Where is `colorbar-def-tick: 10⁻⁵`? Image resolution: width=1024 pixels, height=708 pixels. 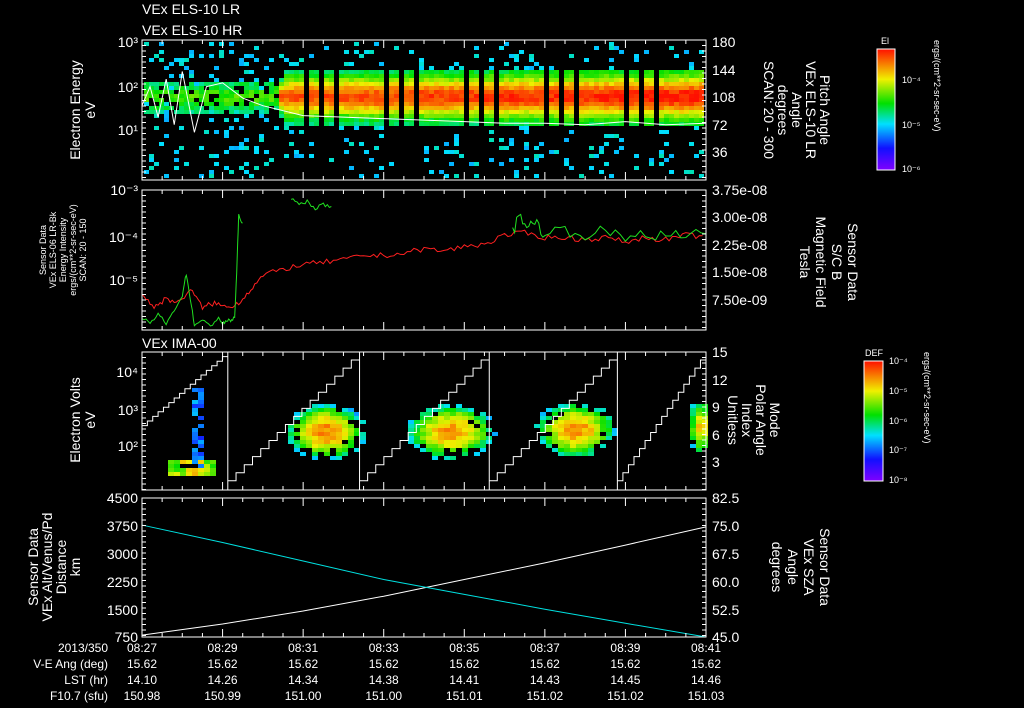 colorbar-def-tick: 10⁻⁵ is located at coordinates (898, 391).